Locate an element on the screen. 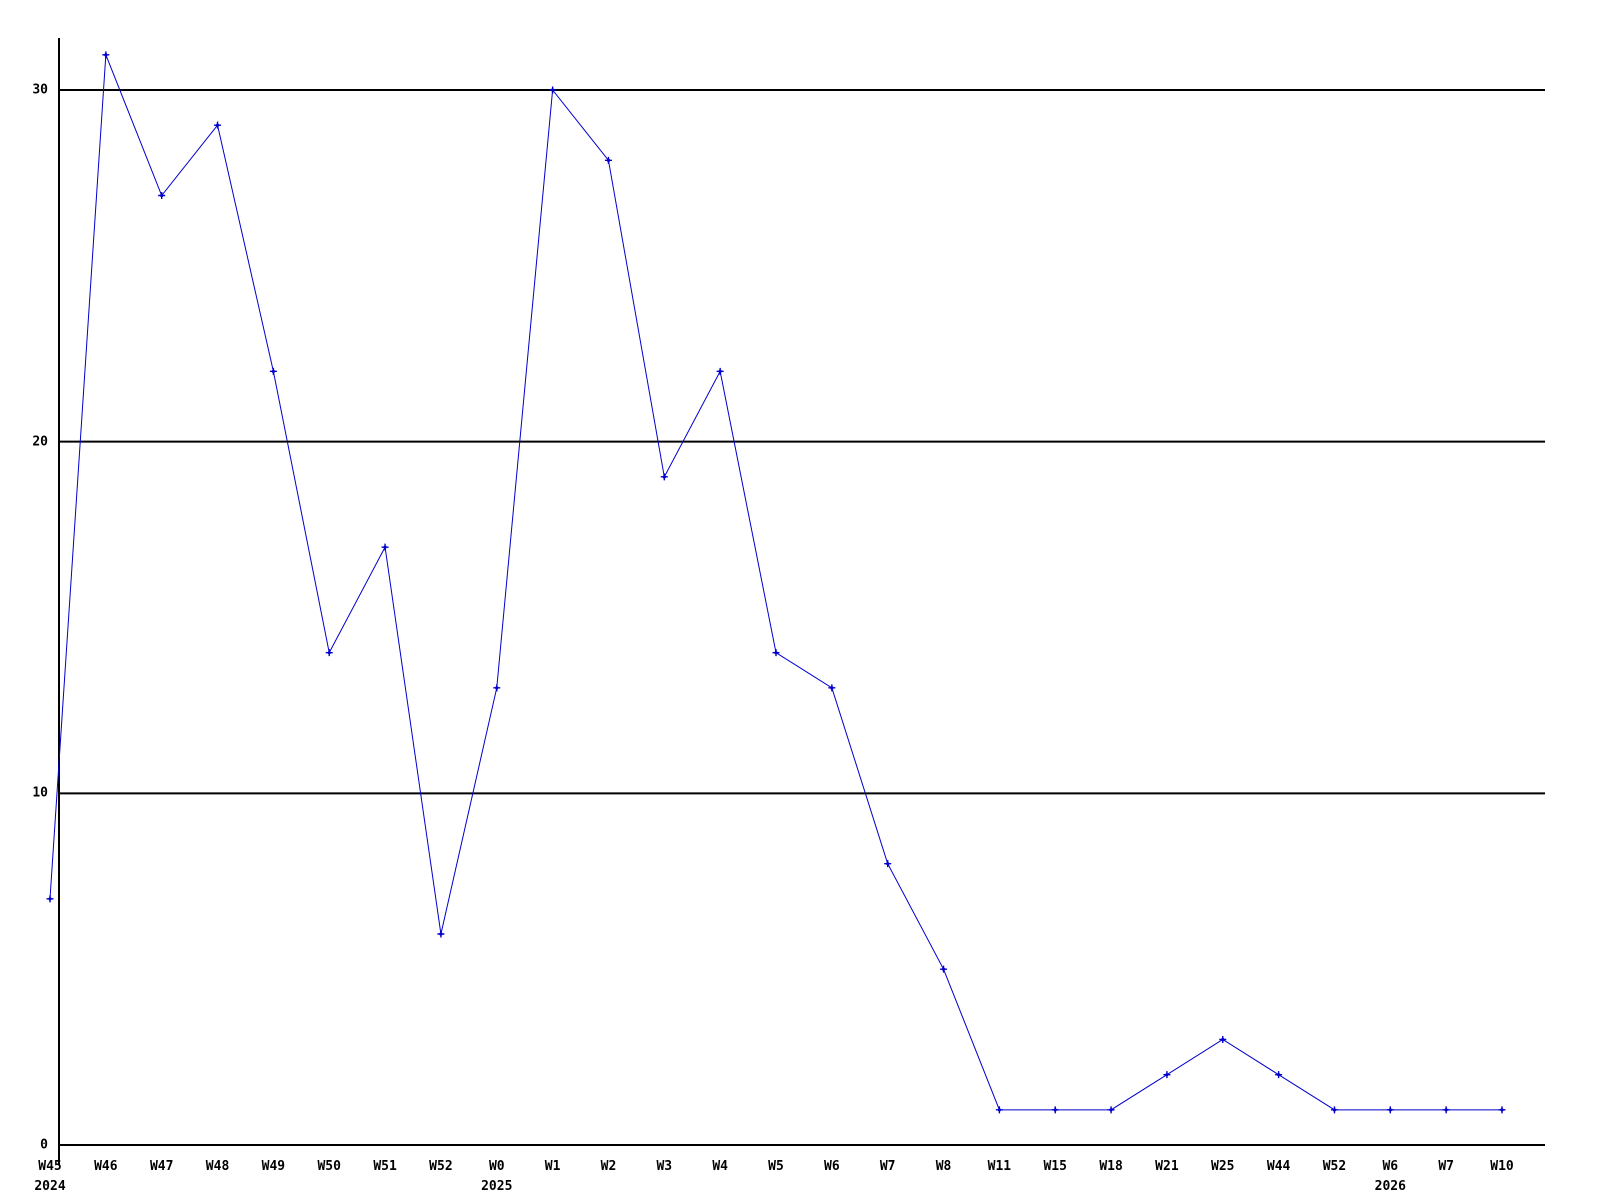  x-tick-label: W25 is located at coordinates (1222, 1167).